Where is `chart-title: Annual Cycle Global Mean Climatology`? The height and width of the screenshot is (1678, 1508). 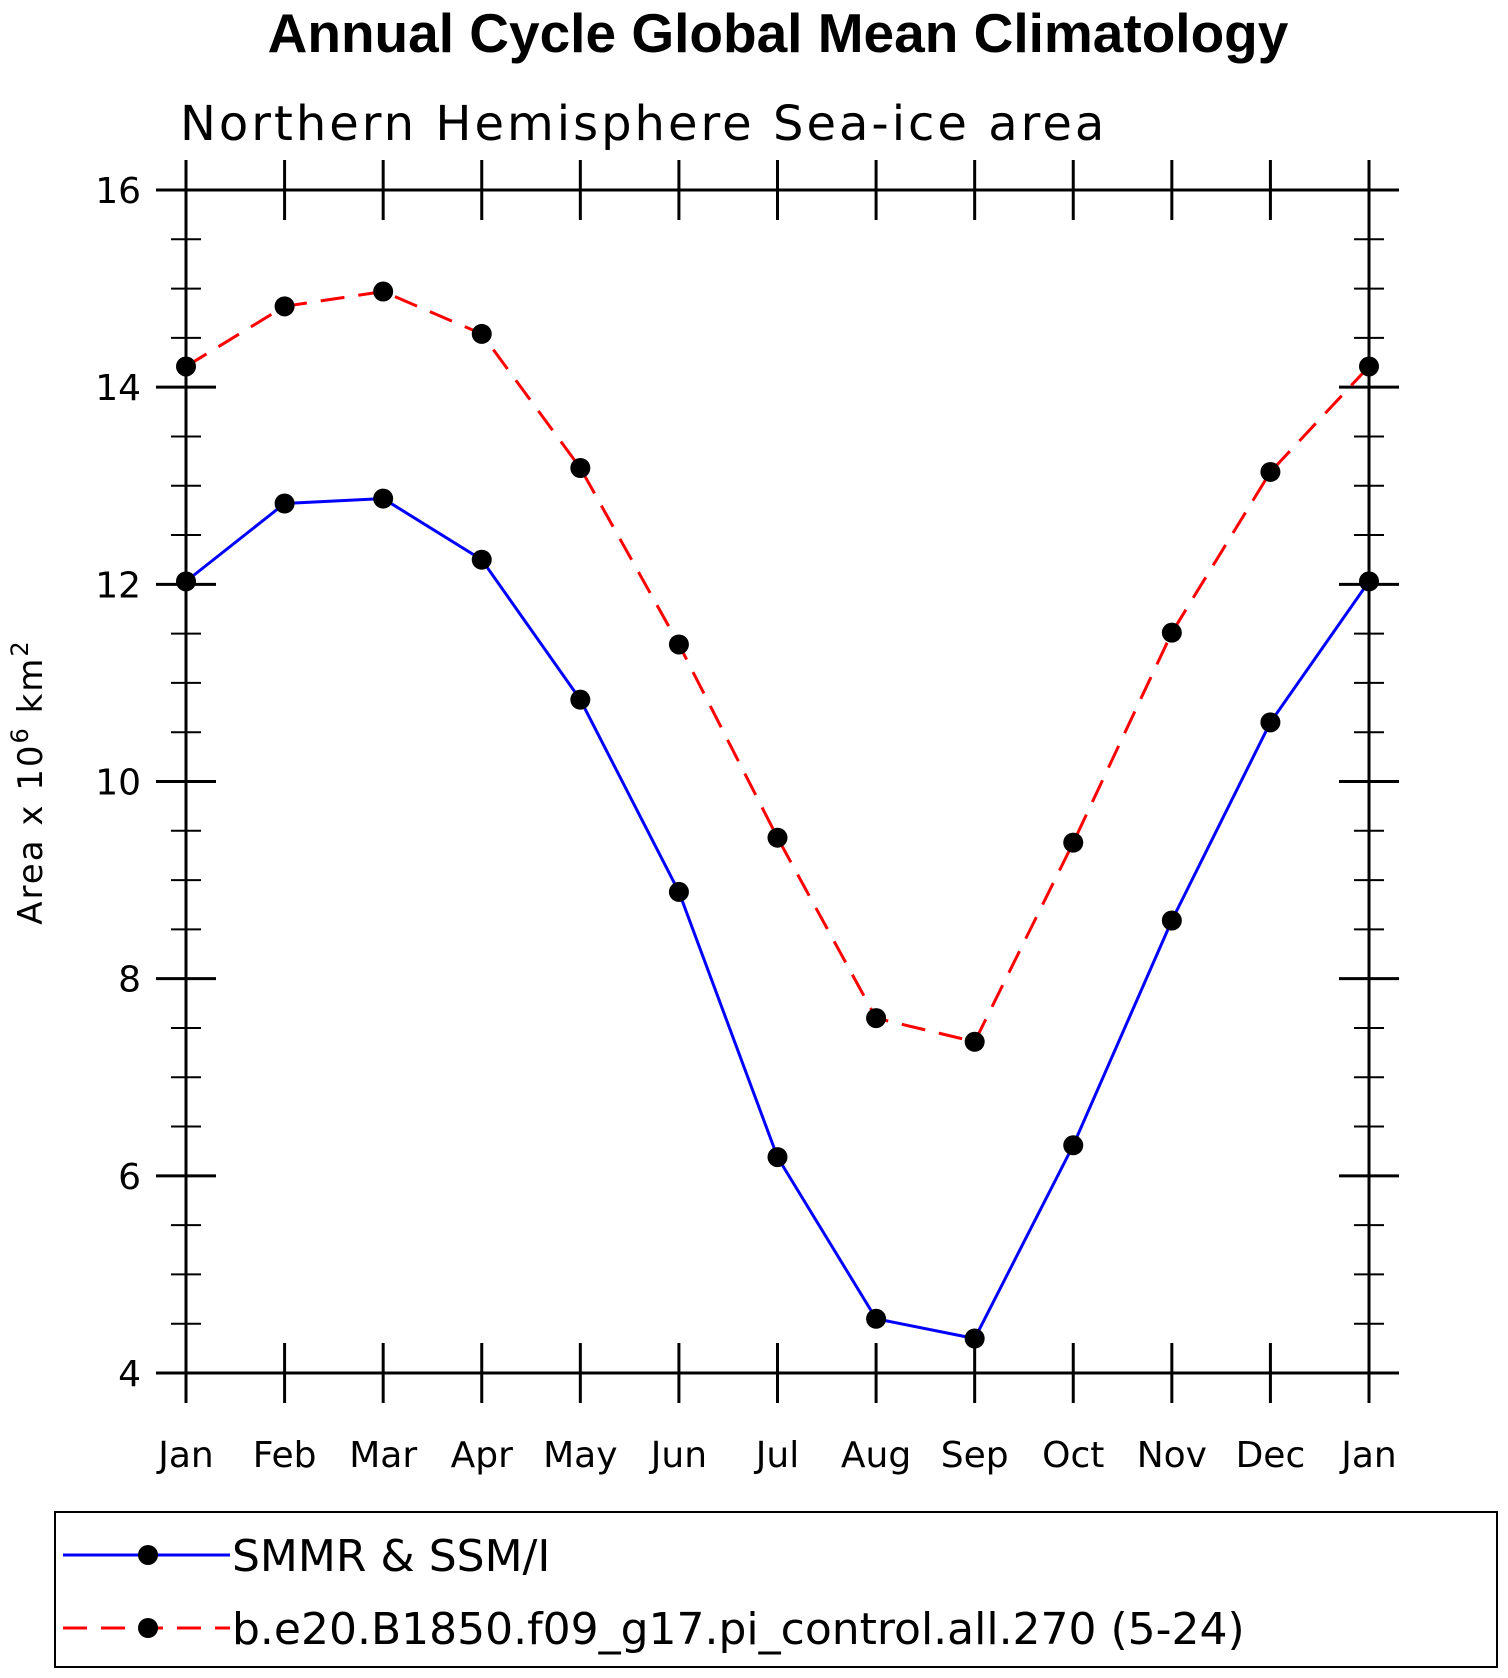
chart-title: Annual Cycle Global Mean Climatology is located at coordinates (778, 33).